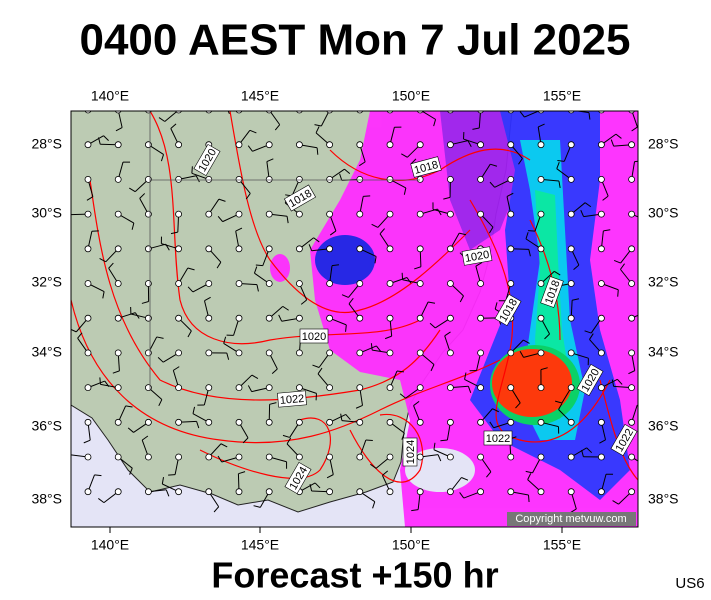 The width and height of the screenshot is (711, 600). I want to click on copyright: Copyright metvuw.com, so click(570, 519).